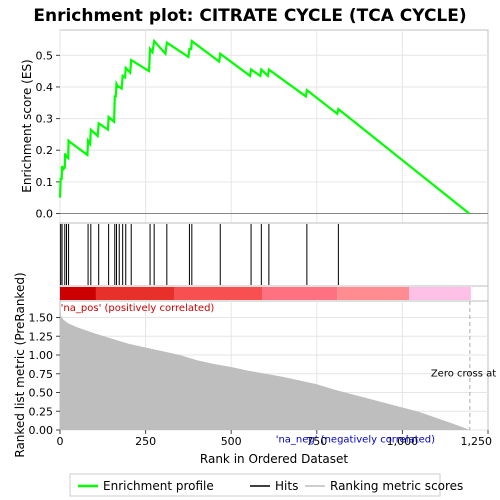 The image size is (500, 500). Describe the element at coordinates (274, 459) in the screenshot. I see `metric-x-axis-label: Rank in Ordered Dataset` at that location.